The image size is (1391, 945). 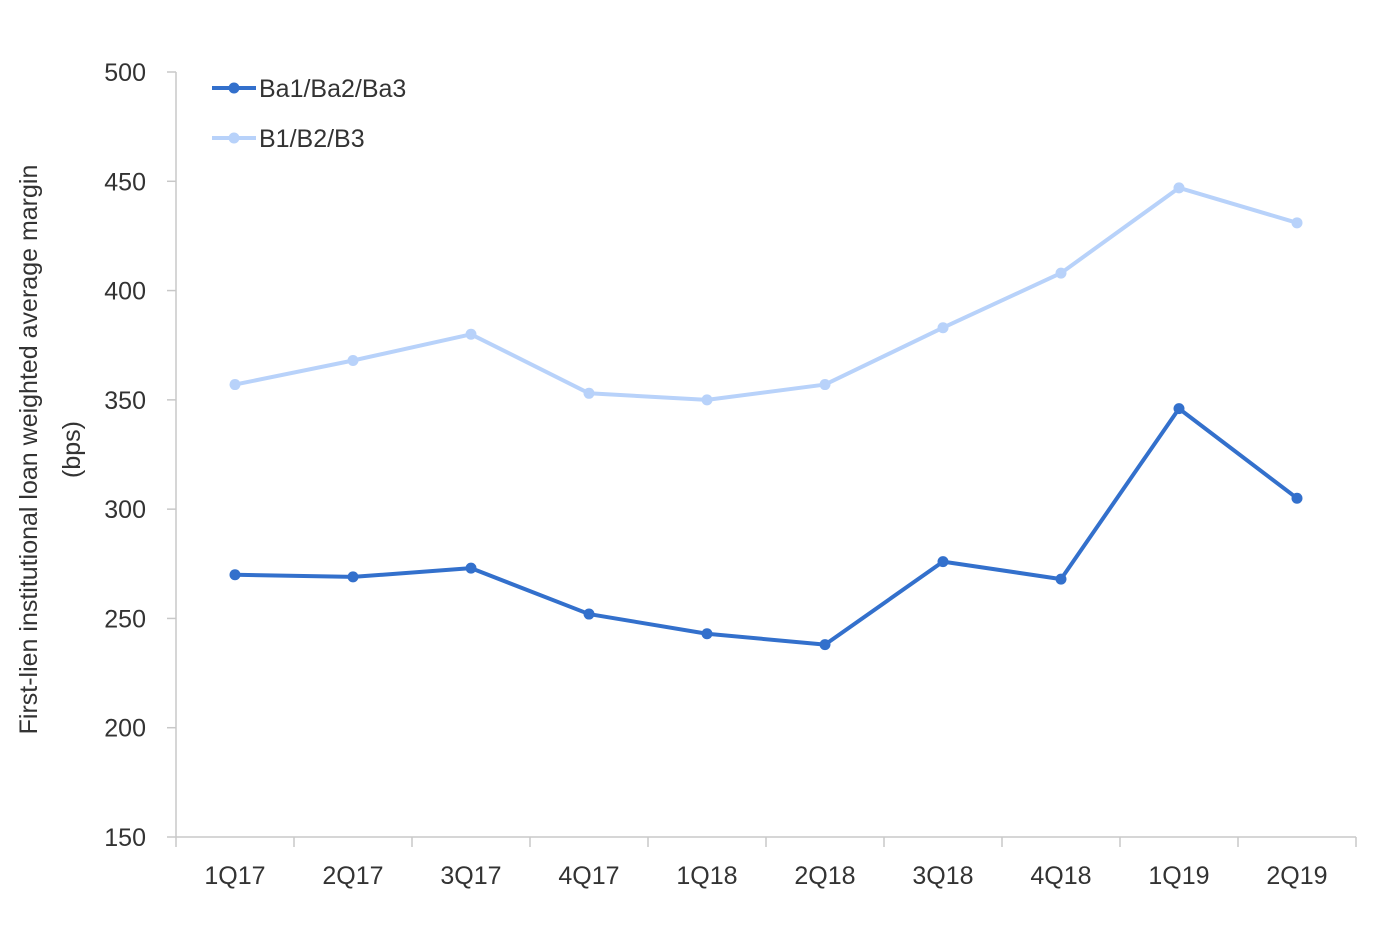 What do you see at coordinates (125, 182) in the screenshot?
I see `y-tick-label: 450` at bounding box center [125, 182].